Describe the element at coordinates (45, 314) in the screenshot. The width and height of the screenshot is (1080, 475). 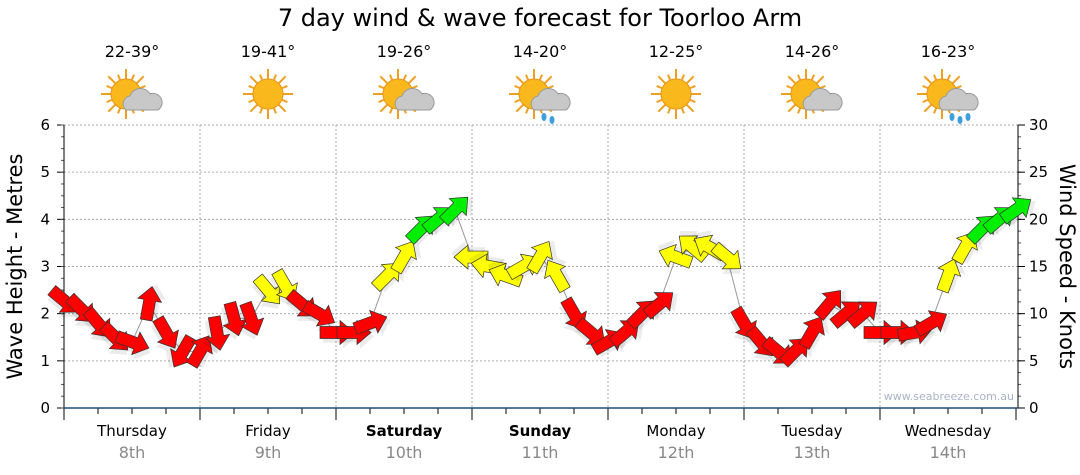
I see `left-tick-label: 2` at that location.